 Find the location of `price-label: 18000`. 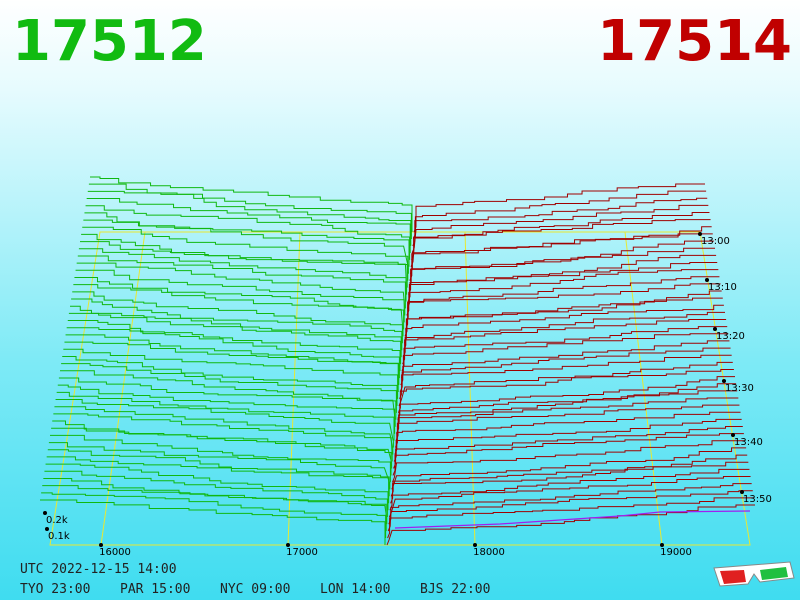

price-label: 18000 is located at coordinates (489, 552).